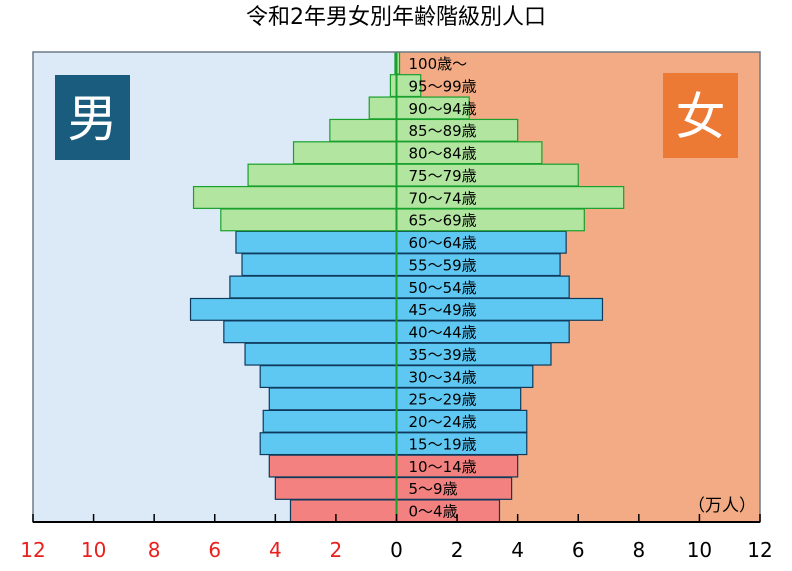 The image size is (792, 571). I want to click on x-tick-label-9: 6, so click(578, 550).